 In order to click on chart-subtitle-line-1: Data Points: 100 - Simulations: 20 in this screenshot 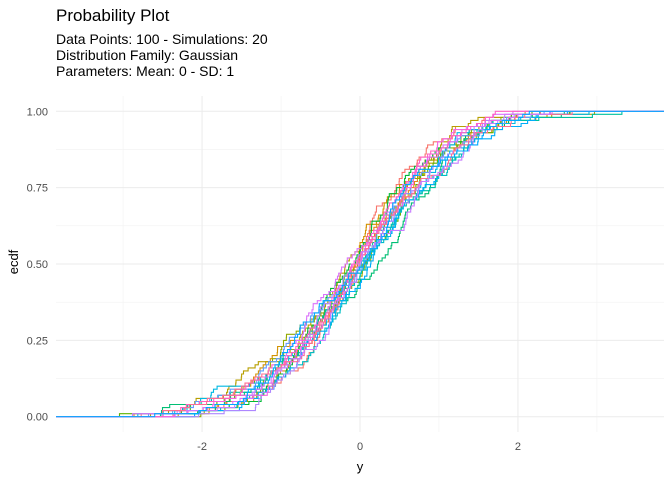, I will do `click(162, 39)`.